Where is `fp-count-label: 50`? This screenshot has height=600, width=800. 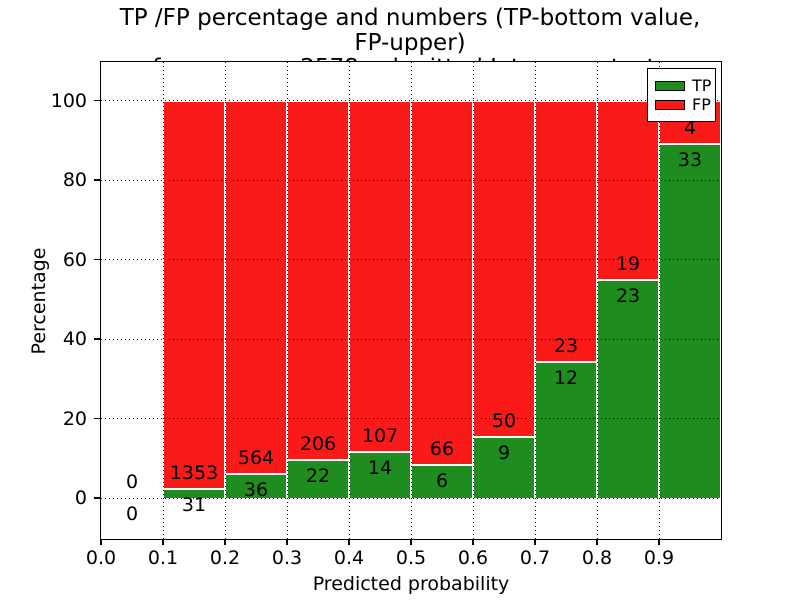
fp-count-label: 50 is located at coordinates (504, 421).